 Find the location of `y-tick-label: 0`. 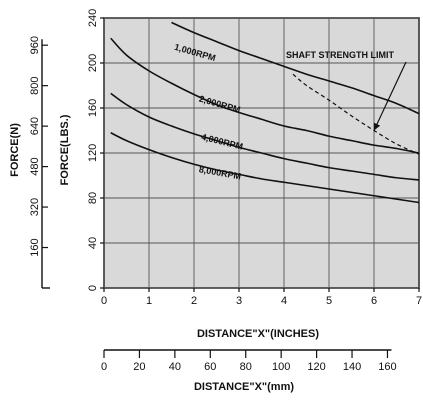

y-tick-label: 0 is located at coordinates (93, 288).